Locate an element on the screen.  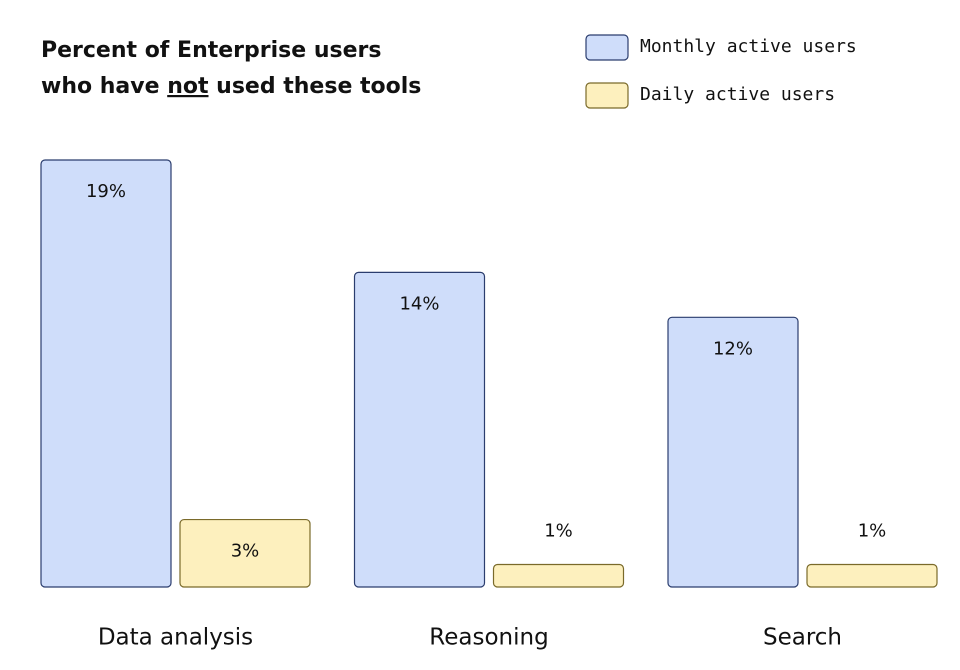
value-label: 14% is located at coordinates (419, 303).